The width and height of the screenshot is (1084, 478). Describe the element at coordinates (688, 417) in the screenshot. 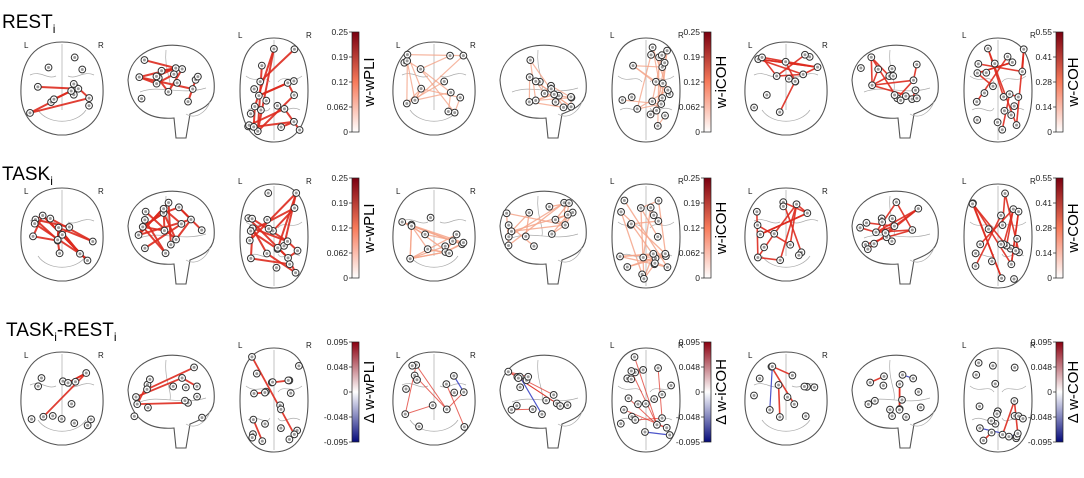

I see `colorbar-tick-label: -0.048` at that location.